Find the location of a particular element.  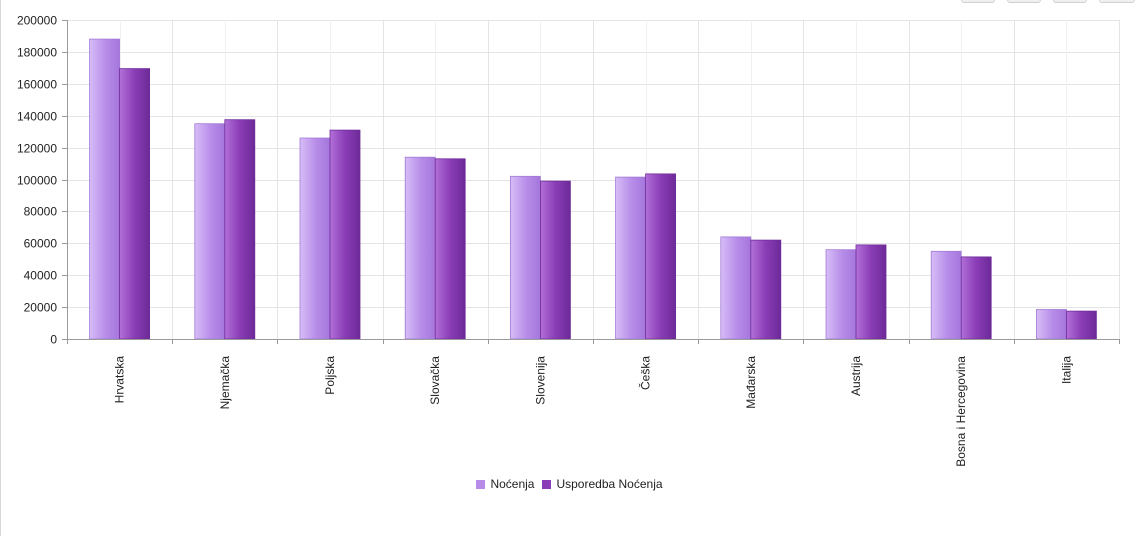

y-tick-label: 20000 is located at coordinates (41, 308).